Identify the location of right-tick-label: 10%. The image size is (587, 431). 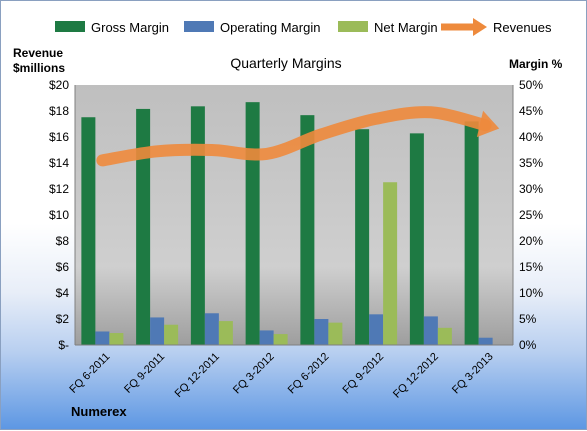
(531, 293).